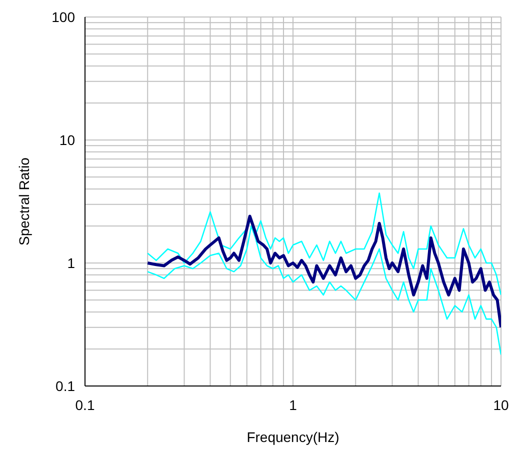 Image resolution: width=512 pixels, height=457 pixels. Describe the element at coordinates (85, 404) in the screenshot. I see `x-tick-label: 0.1` at that location.